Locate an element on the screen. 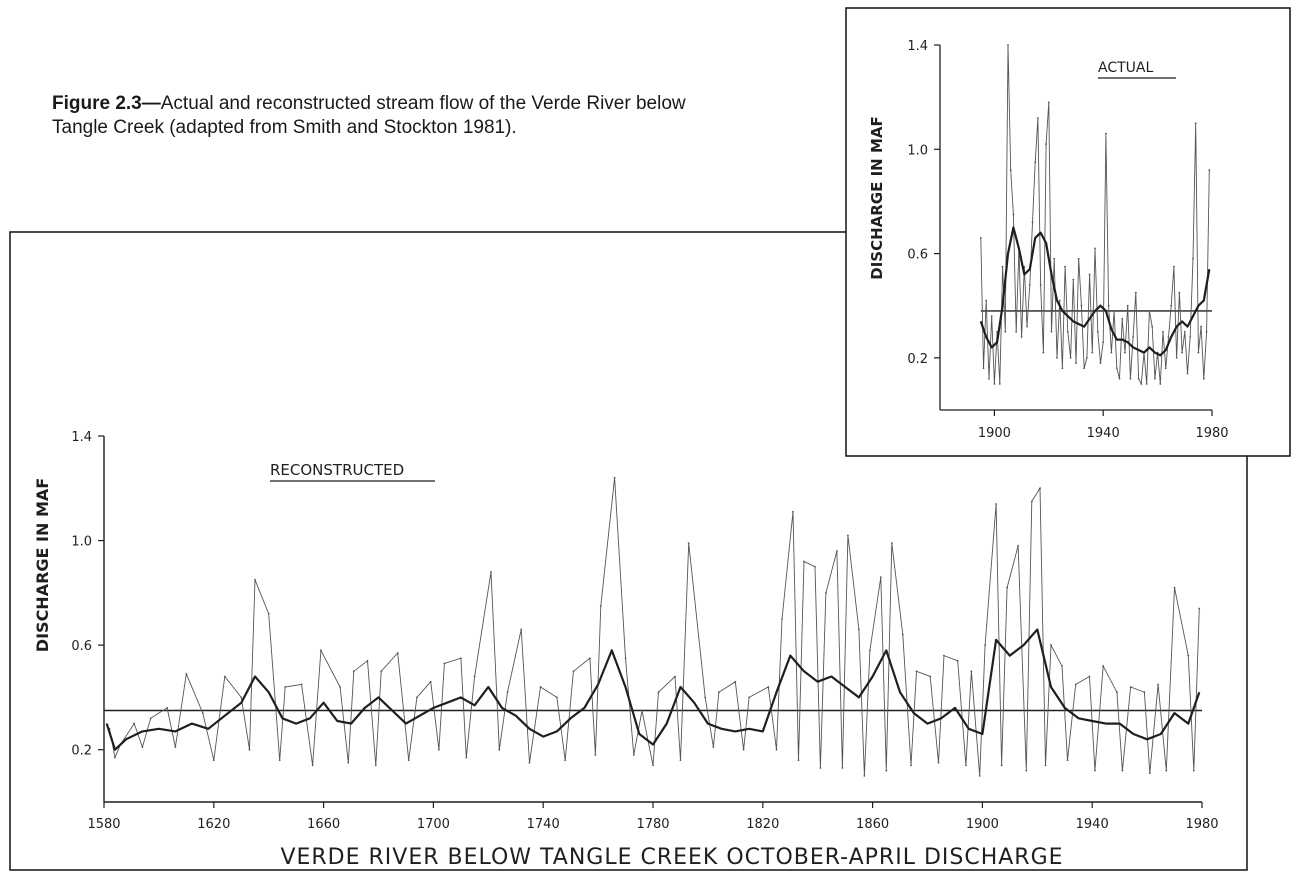 The width and height of the screenshot is (1297, 876). caption-dash: — is located at coordinates (151, 103).